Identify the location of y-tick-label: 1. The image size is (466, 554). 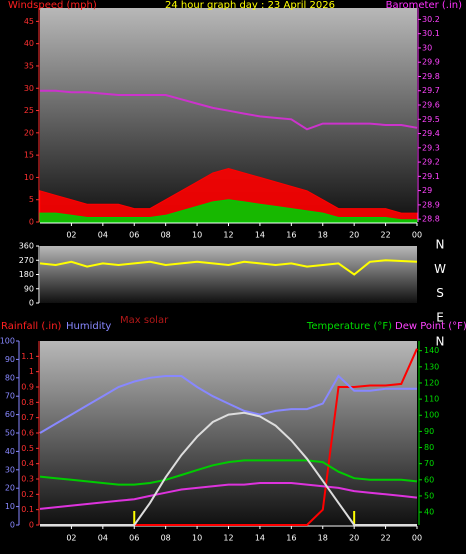
(31, 371).